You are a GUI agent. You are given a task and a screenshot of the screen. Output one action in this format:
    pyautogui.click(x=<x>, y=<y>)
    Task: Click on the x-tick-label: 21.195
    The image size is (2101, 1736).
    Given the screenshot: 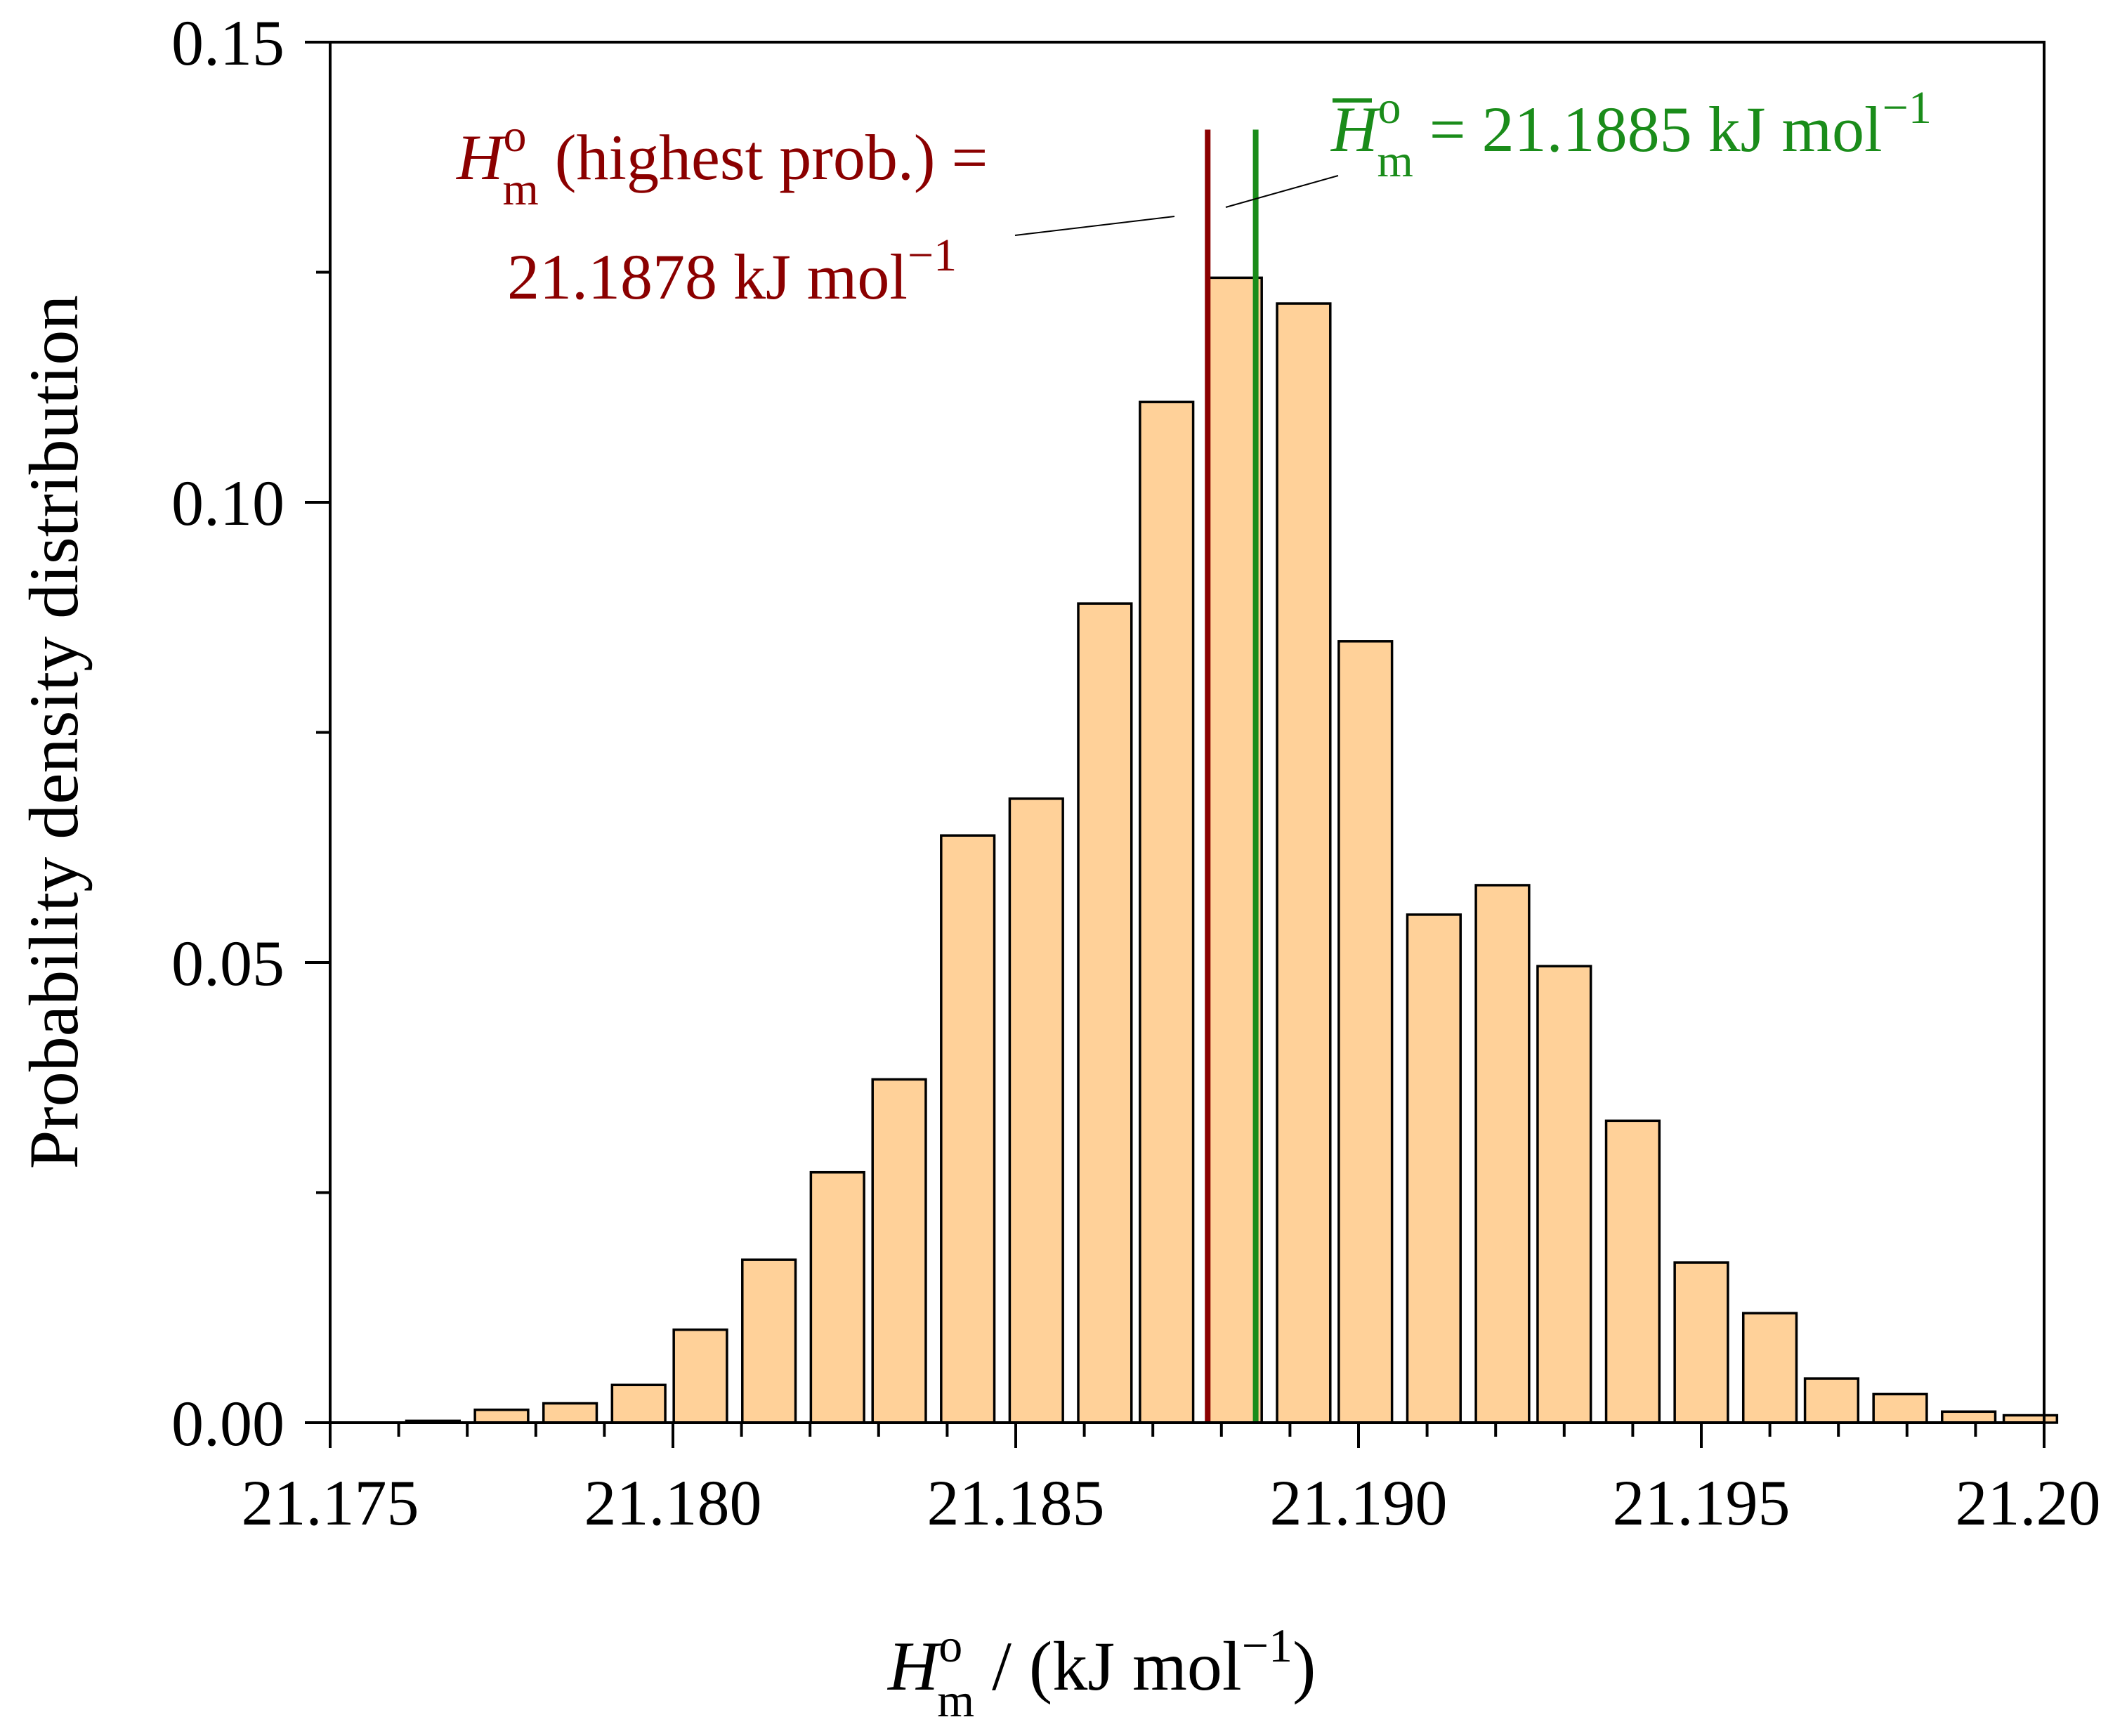 What is the action you would take?
    pyautogui.click(x=1702, y=1503)
    